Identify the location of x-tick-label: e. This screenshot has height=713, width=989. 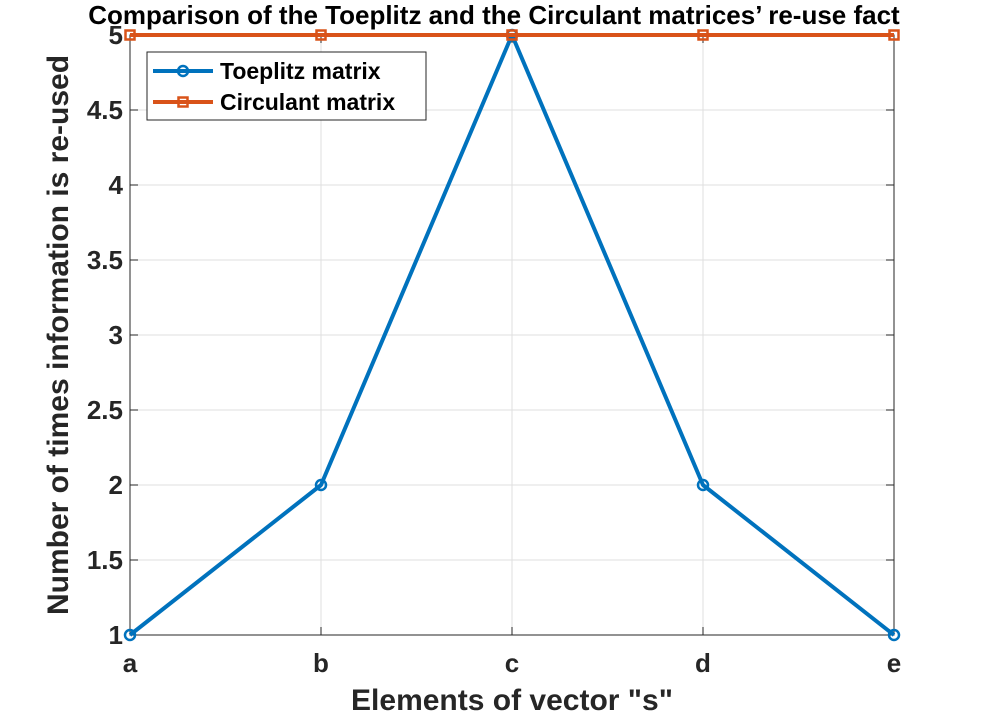
(894, 663).